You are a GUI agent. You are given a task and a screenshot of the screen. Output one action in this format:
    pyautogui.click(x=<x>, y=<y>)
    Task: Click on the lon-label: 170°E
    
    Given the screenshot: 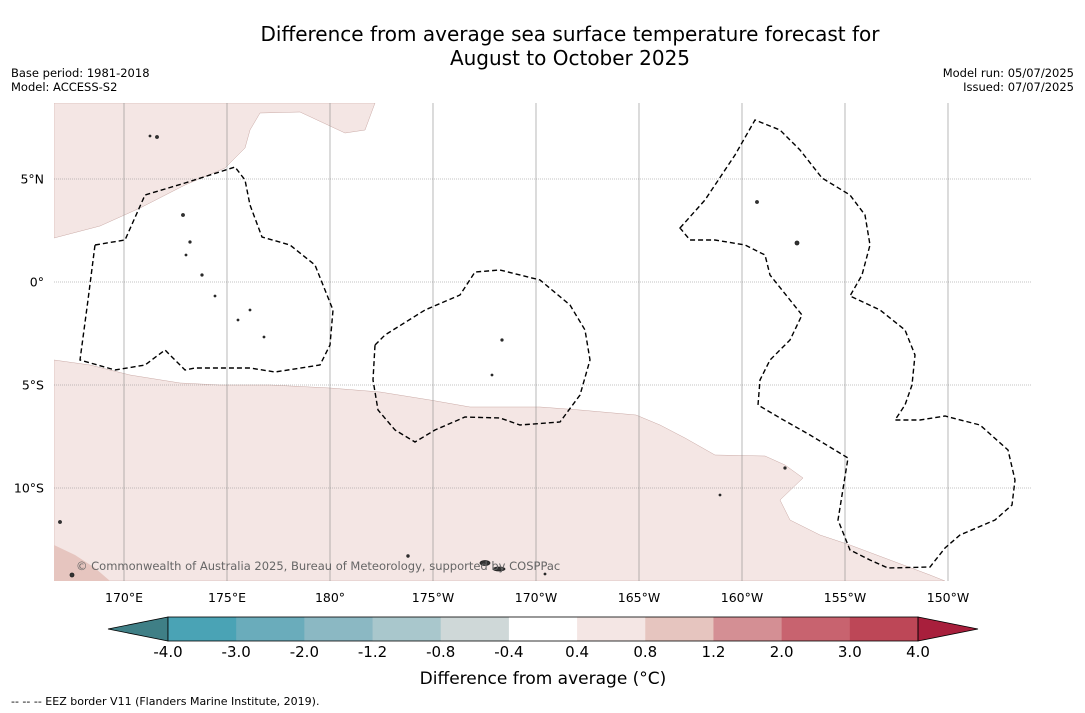 What is the action you would take?
    pyautogui.click(x=124, y=597)
    